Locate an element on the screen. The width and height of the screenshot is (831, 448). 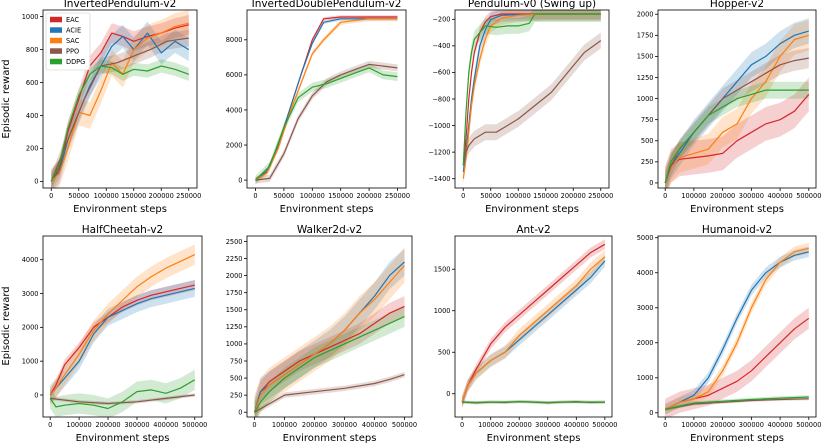
y-tick-label: 2500 is located at coordinates (234, 242).